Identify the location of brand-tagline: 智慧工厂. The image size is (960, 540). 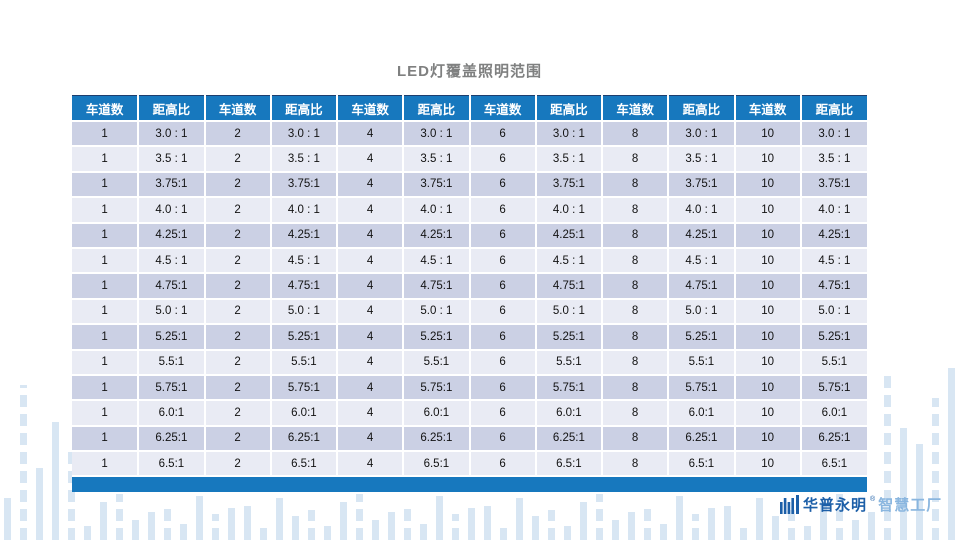
(910, 505).